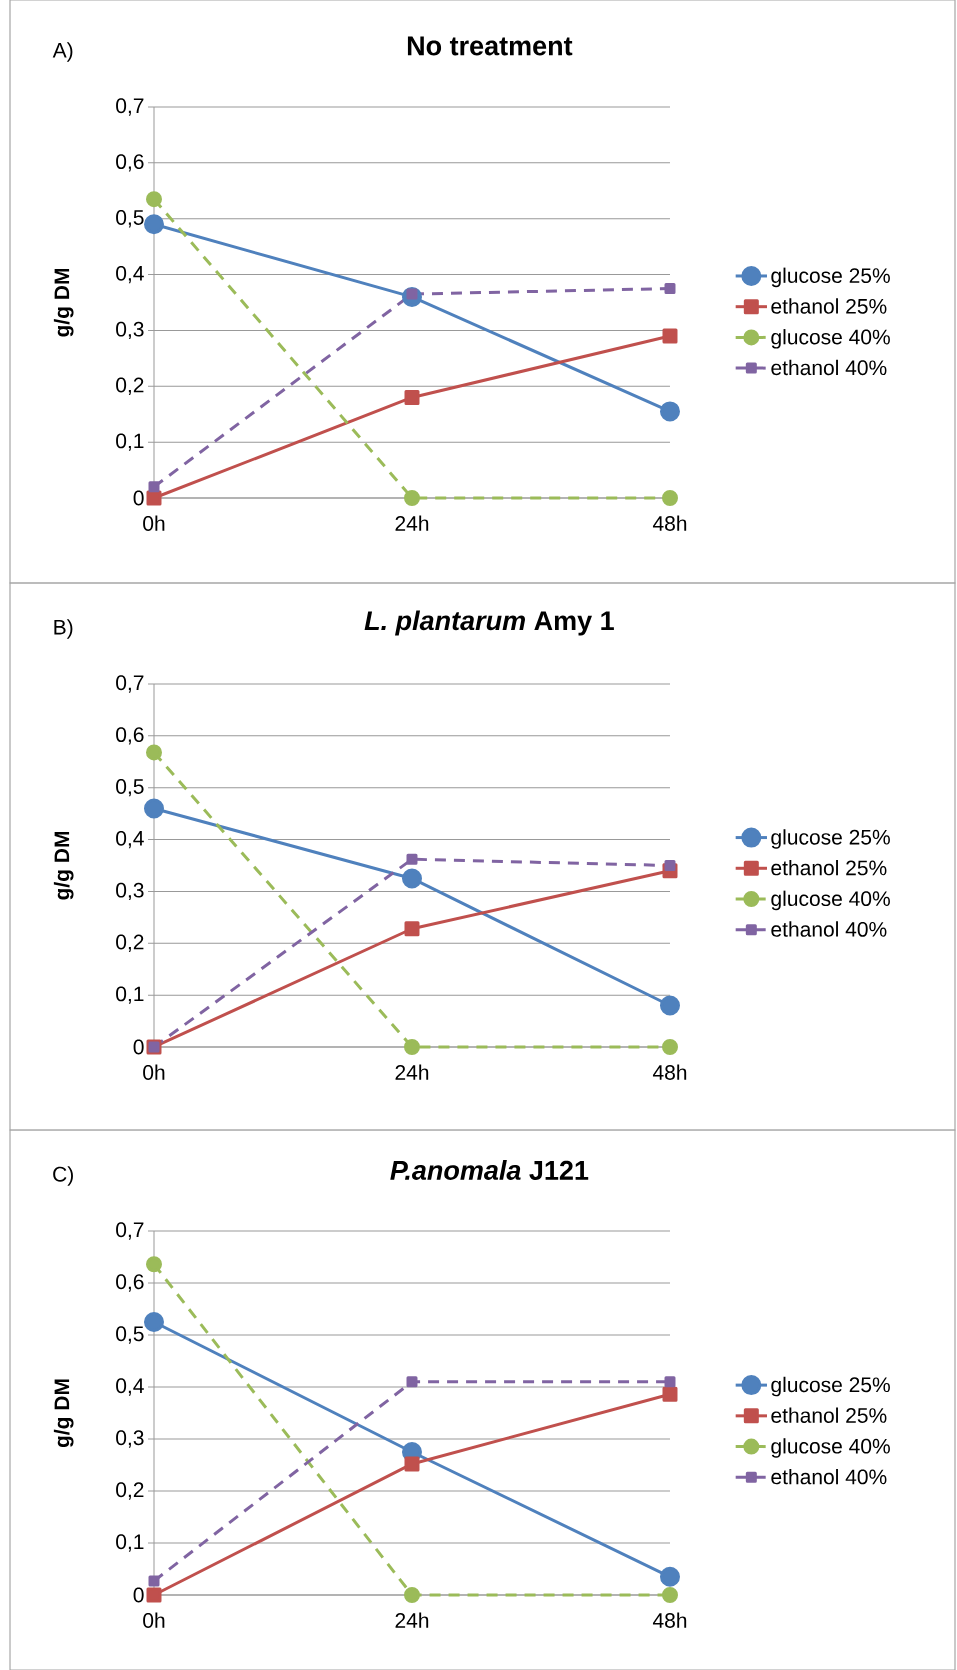 The width and height of the screenshot is (957, 1670). Describe the element at coordinates (63, 1176) in the screenshot. I see `text: C)` at that location.